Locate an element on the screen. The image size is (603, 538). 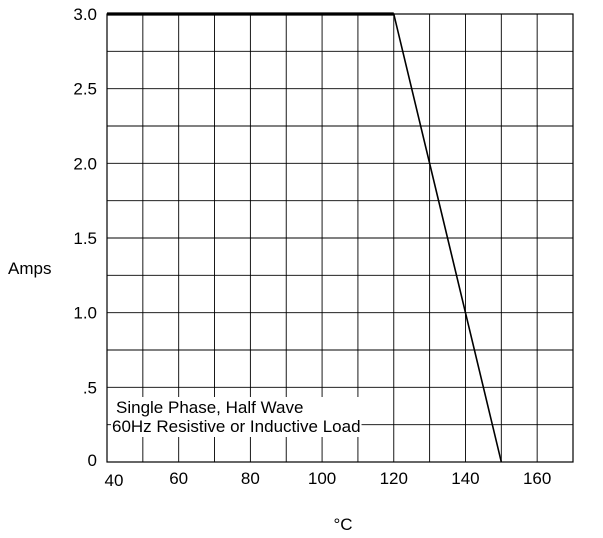
y-tick-label: 2.0 is located at coordinates (85, 163).